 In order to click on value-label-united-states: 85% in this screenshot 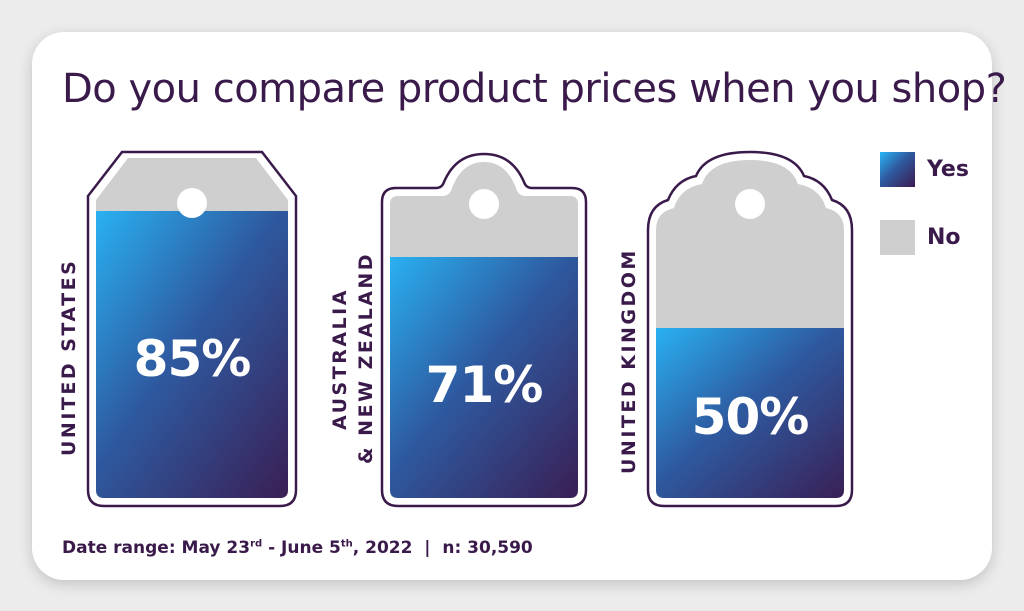, I will do `click(192, 359)`.